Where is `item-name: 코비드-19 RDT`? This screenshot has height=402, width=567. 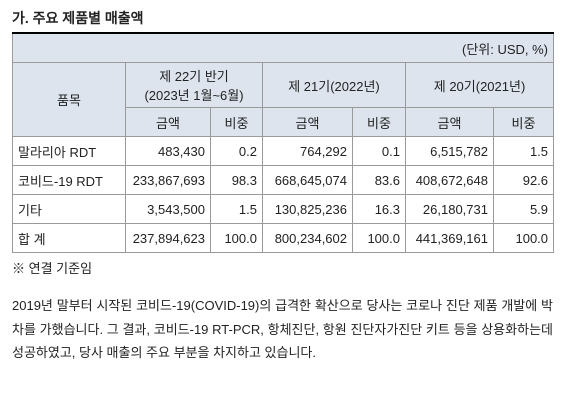 item-name: 코비드-19 RDT is located at coordinates (69, 180).